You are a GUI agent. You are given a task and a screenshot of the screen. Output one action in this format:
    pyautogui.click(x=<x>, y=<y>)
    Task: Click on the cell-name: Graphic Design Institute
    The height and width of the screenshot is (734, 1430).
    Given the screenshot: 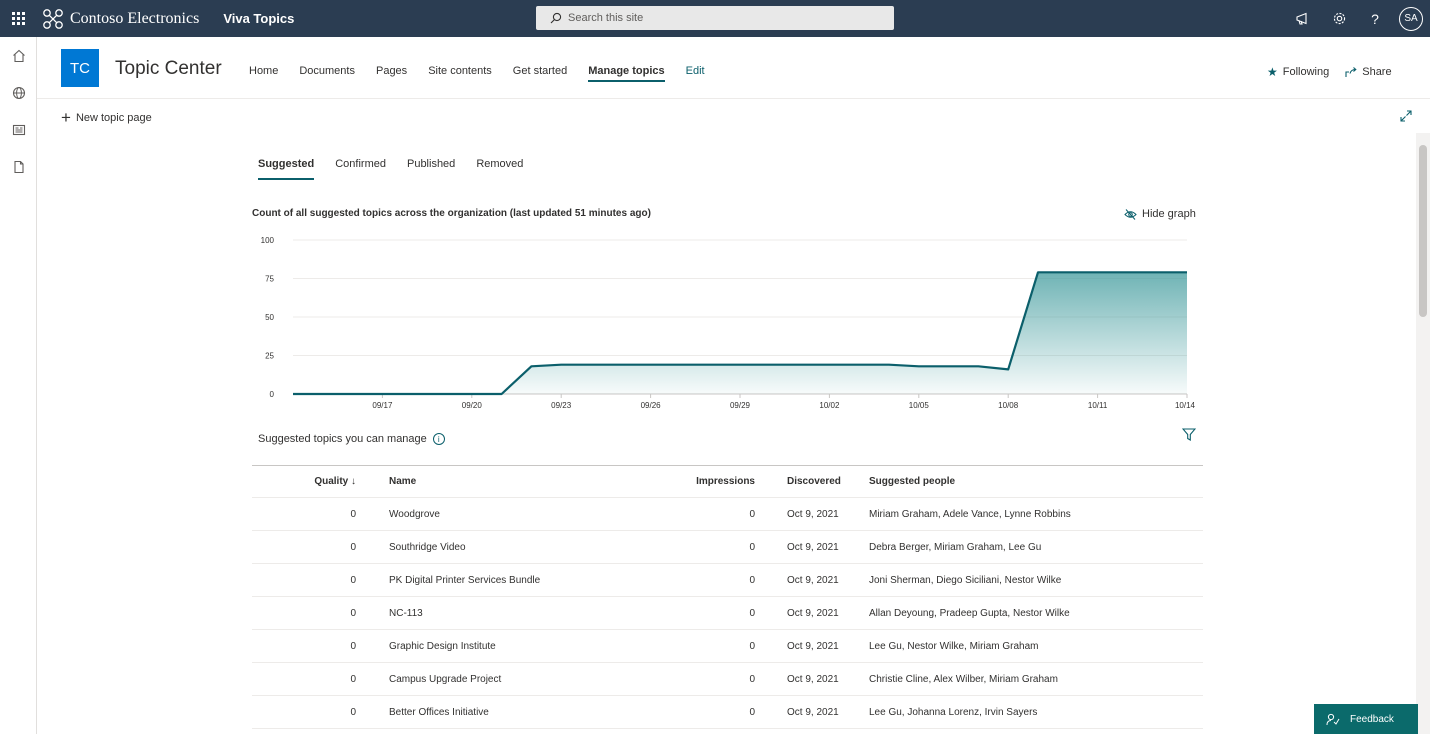 What is the action you would take?
    pyautogui.click(x=442, y=646)
    